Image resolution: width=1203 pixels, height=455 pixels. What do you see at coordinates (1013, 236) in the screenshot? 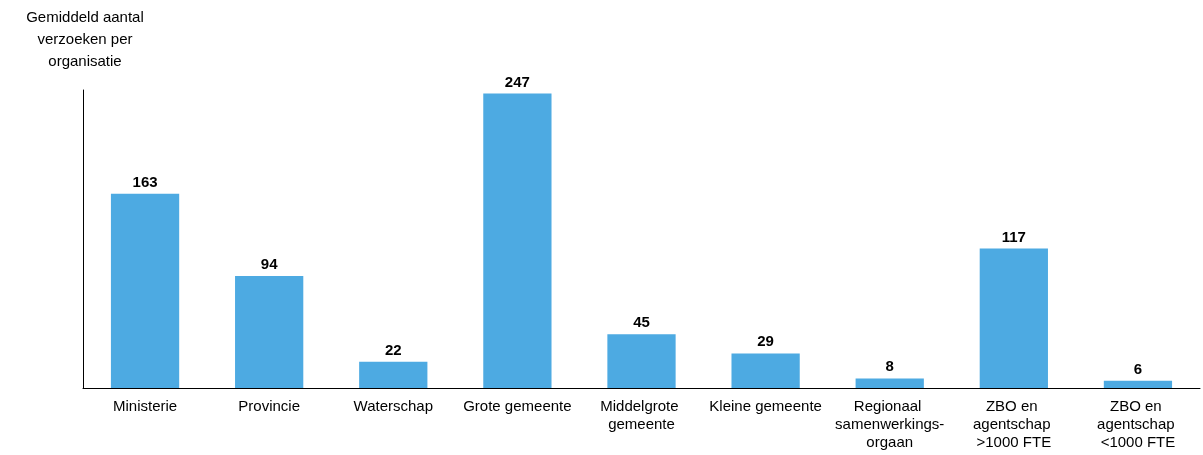
I see `data-label: 117` at bounding box center [1013, 236].